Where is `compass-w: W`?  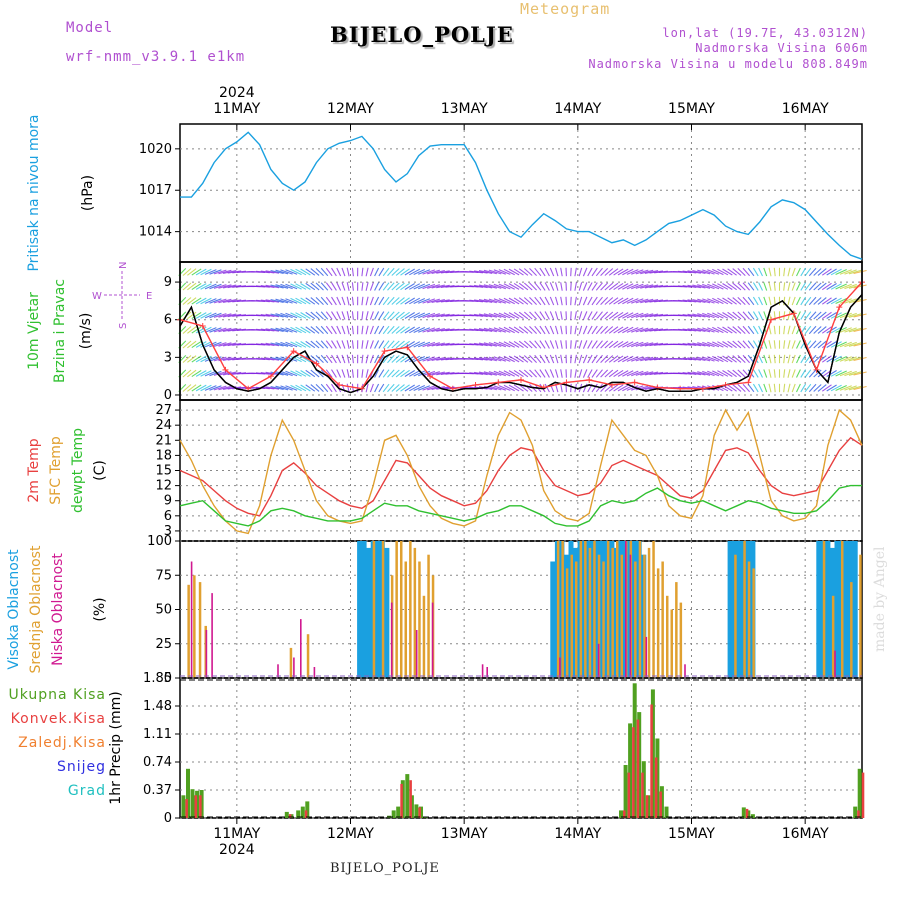 compass-w: W is located at coordinates (97, 296).